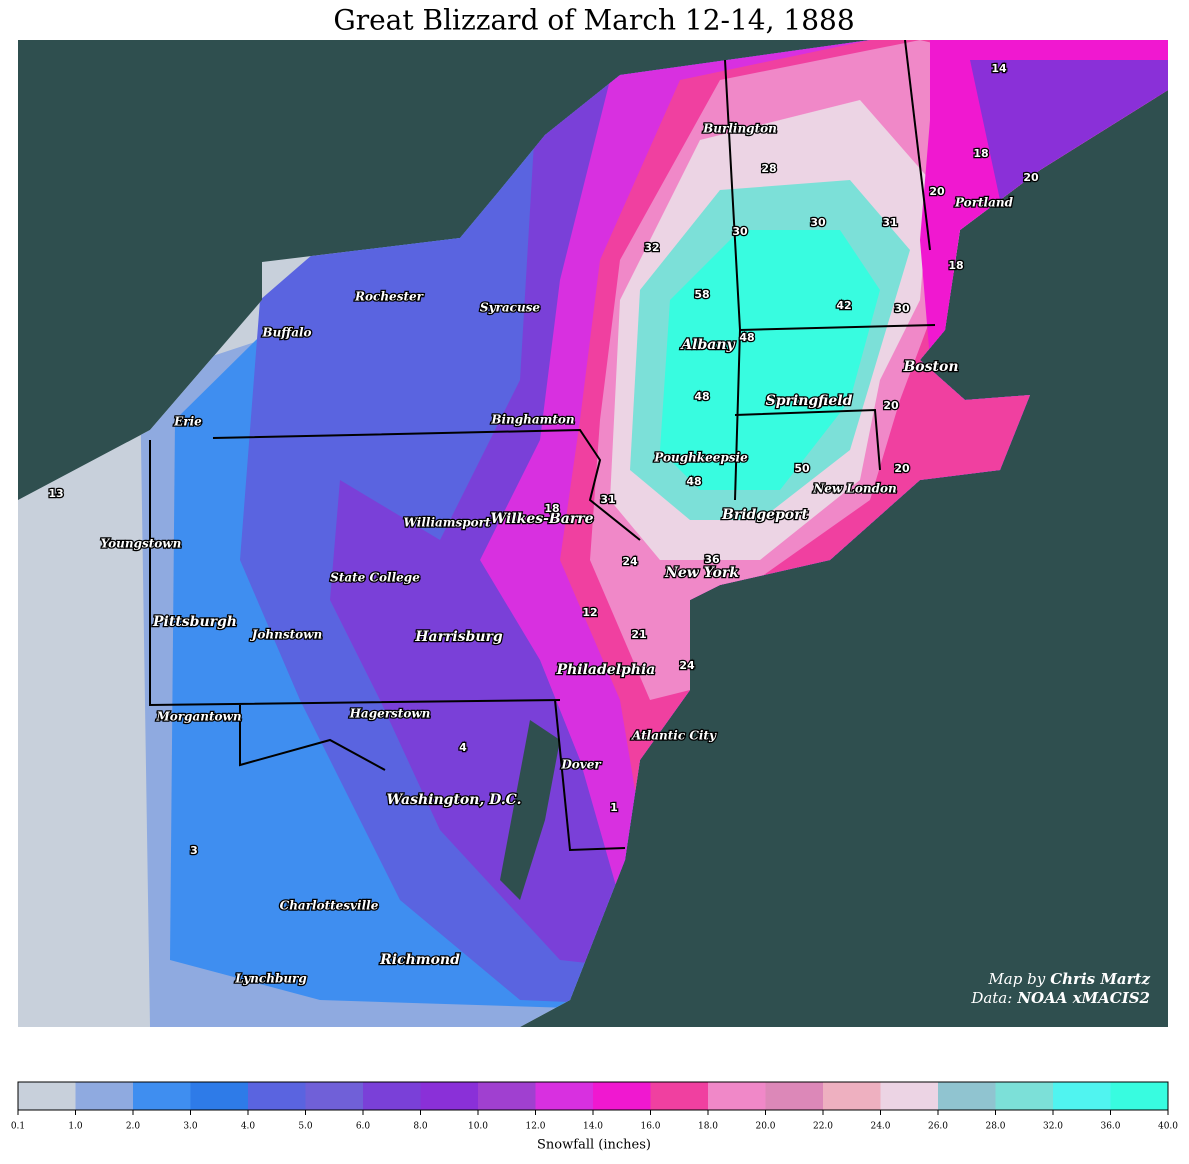  Describe the element at coordinates (1110, 1127) in the screenshot. I see `colorbar-tick-label: 36.0` at that location.